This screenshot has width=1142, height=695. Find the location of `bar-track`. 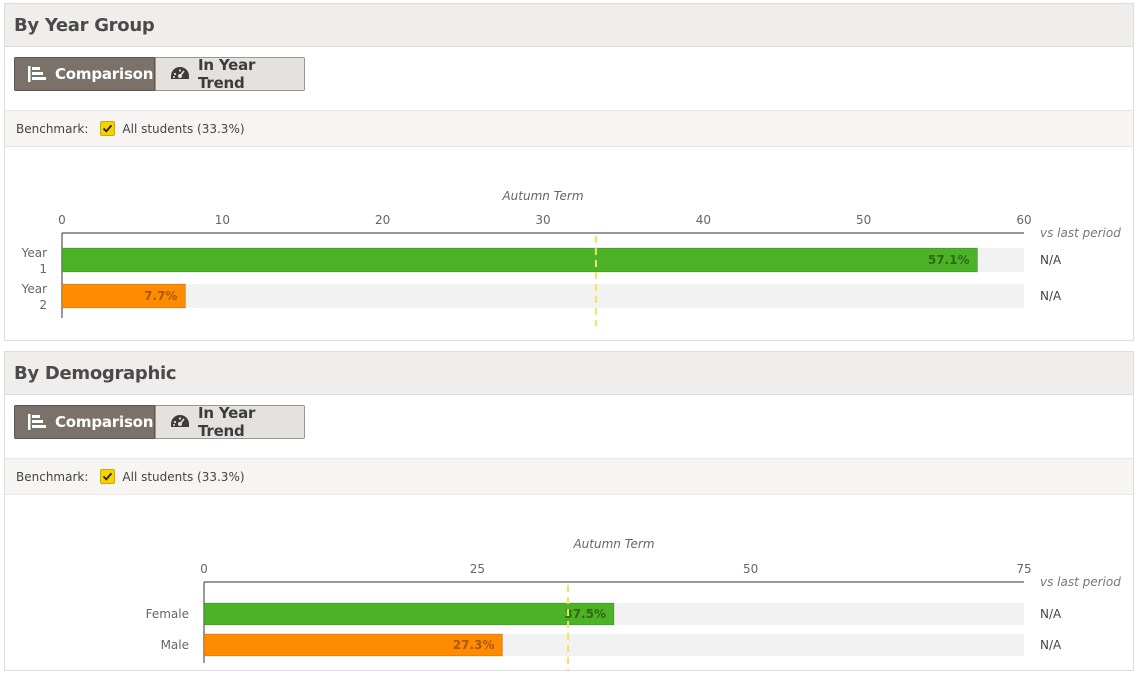

bar-track is located at coordinates (543, 296).